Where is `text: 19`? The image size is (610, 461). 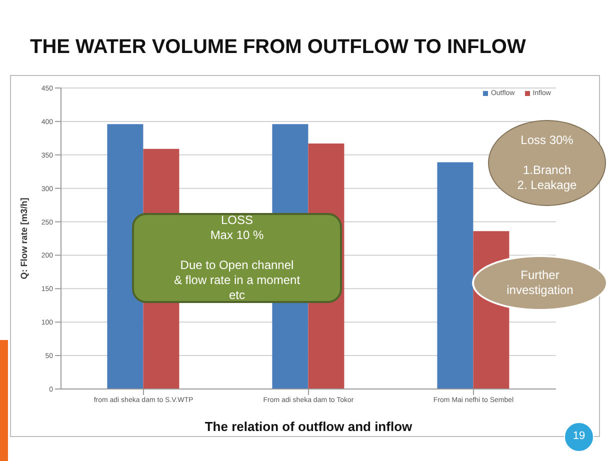 text: 19 is located at coordinates (579, 437).